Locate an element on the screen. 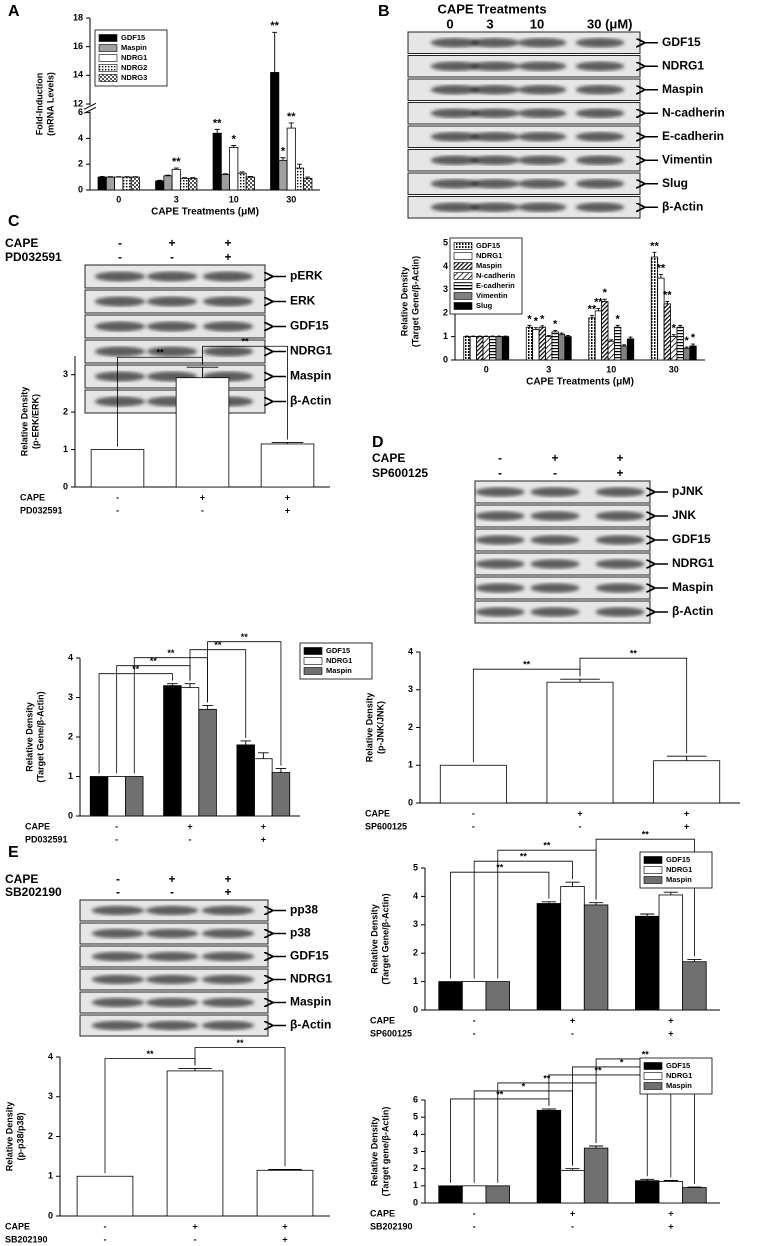  y-axis-label: (Target Gene/β-Actin) is located at coordinates (385, 938).